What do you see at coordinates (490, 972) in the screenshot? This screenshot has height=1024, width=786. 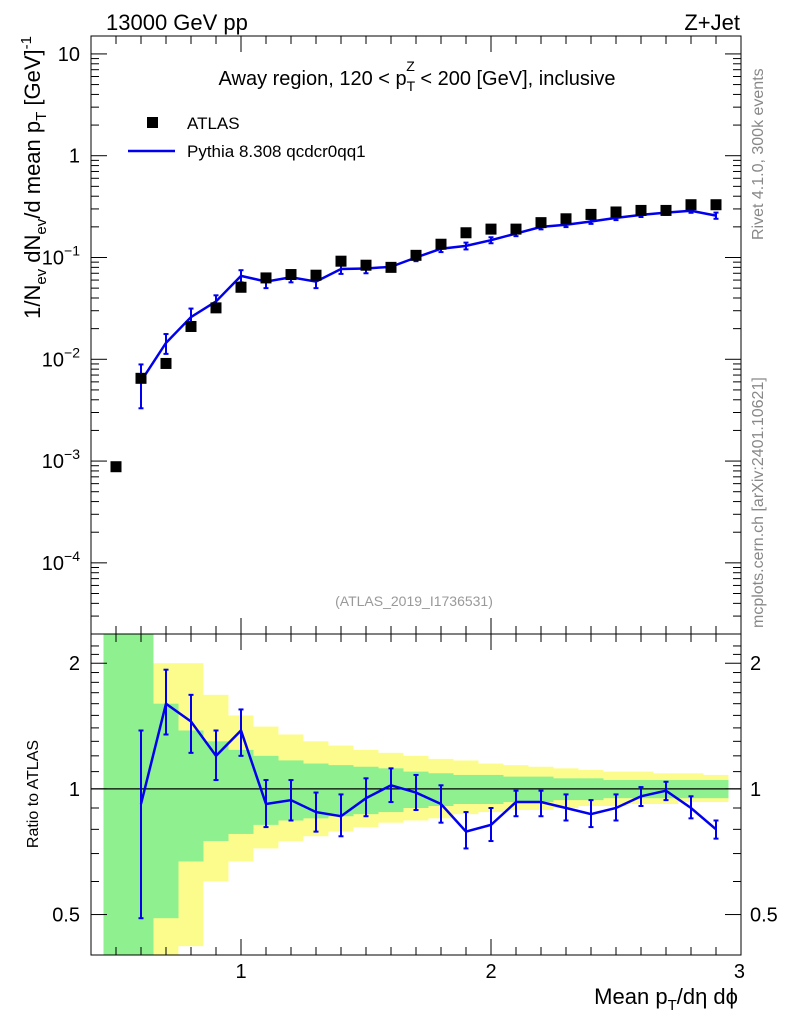 I see `x-tick-label: 2` at bounding box center [490, 972].